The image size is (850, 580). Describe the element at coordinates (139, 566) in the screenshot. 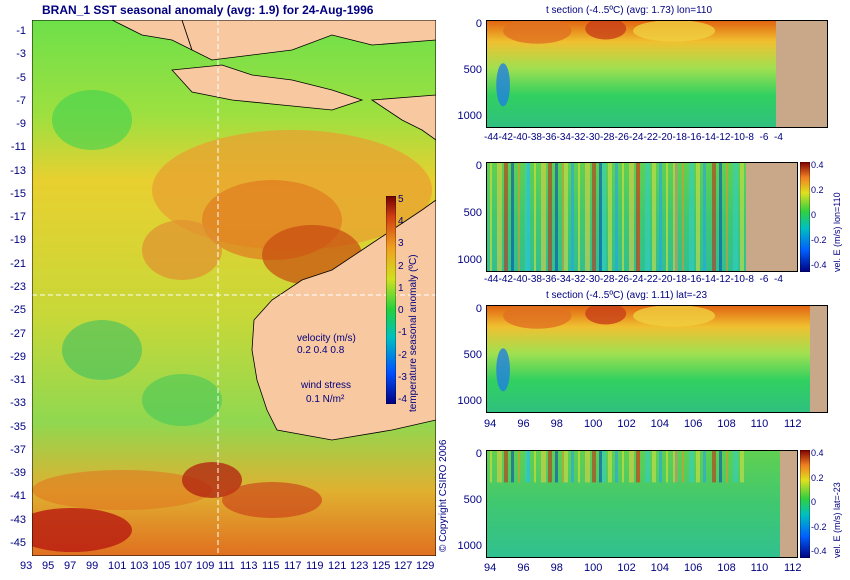

I see `map-lon-tick: 103` at that location.